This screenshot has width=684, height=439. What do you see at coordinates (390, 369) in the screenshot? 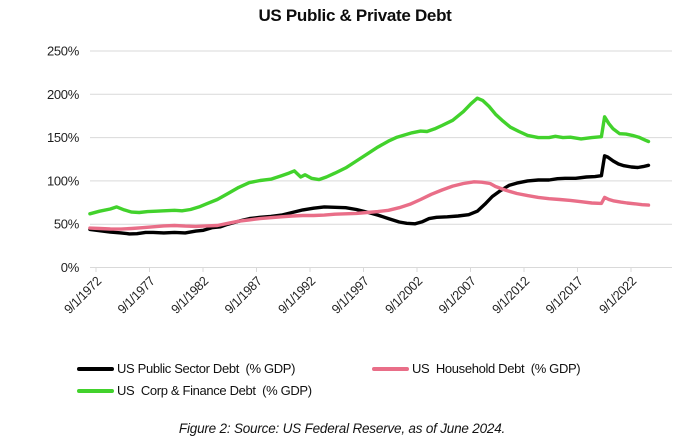
I see `household-debt-line-swatch` at bounding box center [390, 369].